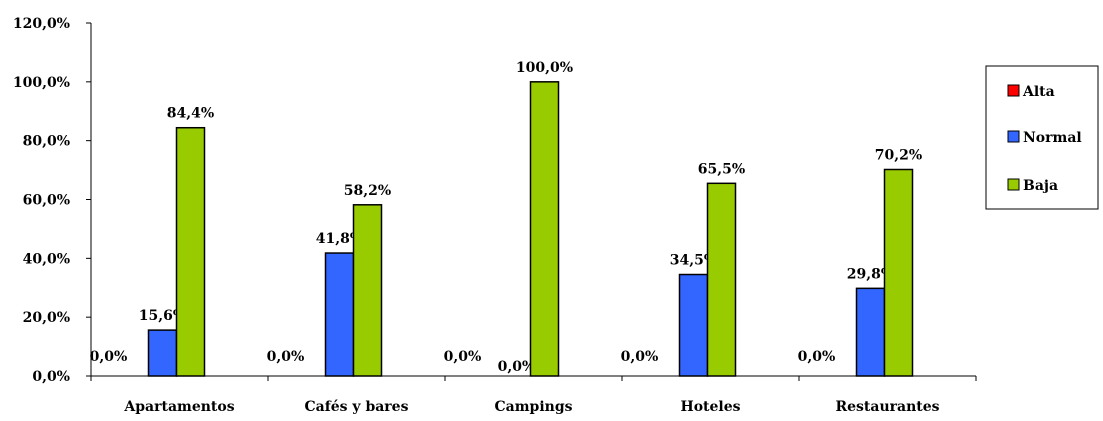 The height and width of the screenshot is (421, 1103). Describe the element at coordinates (1040, 186) in the screenshot. I see `legend-label-baja: Baja` at that location.